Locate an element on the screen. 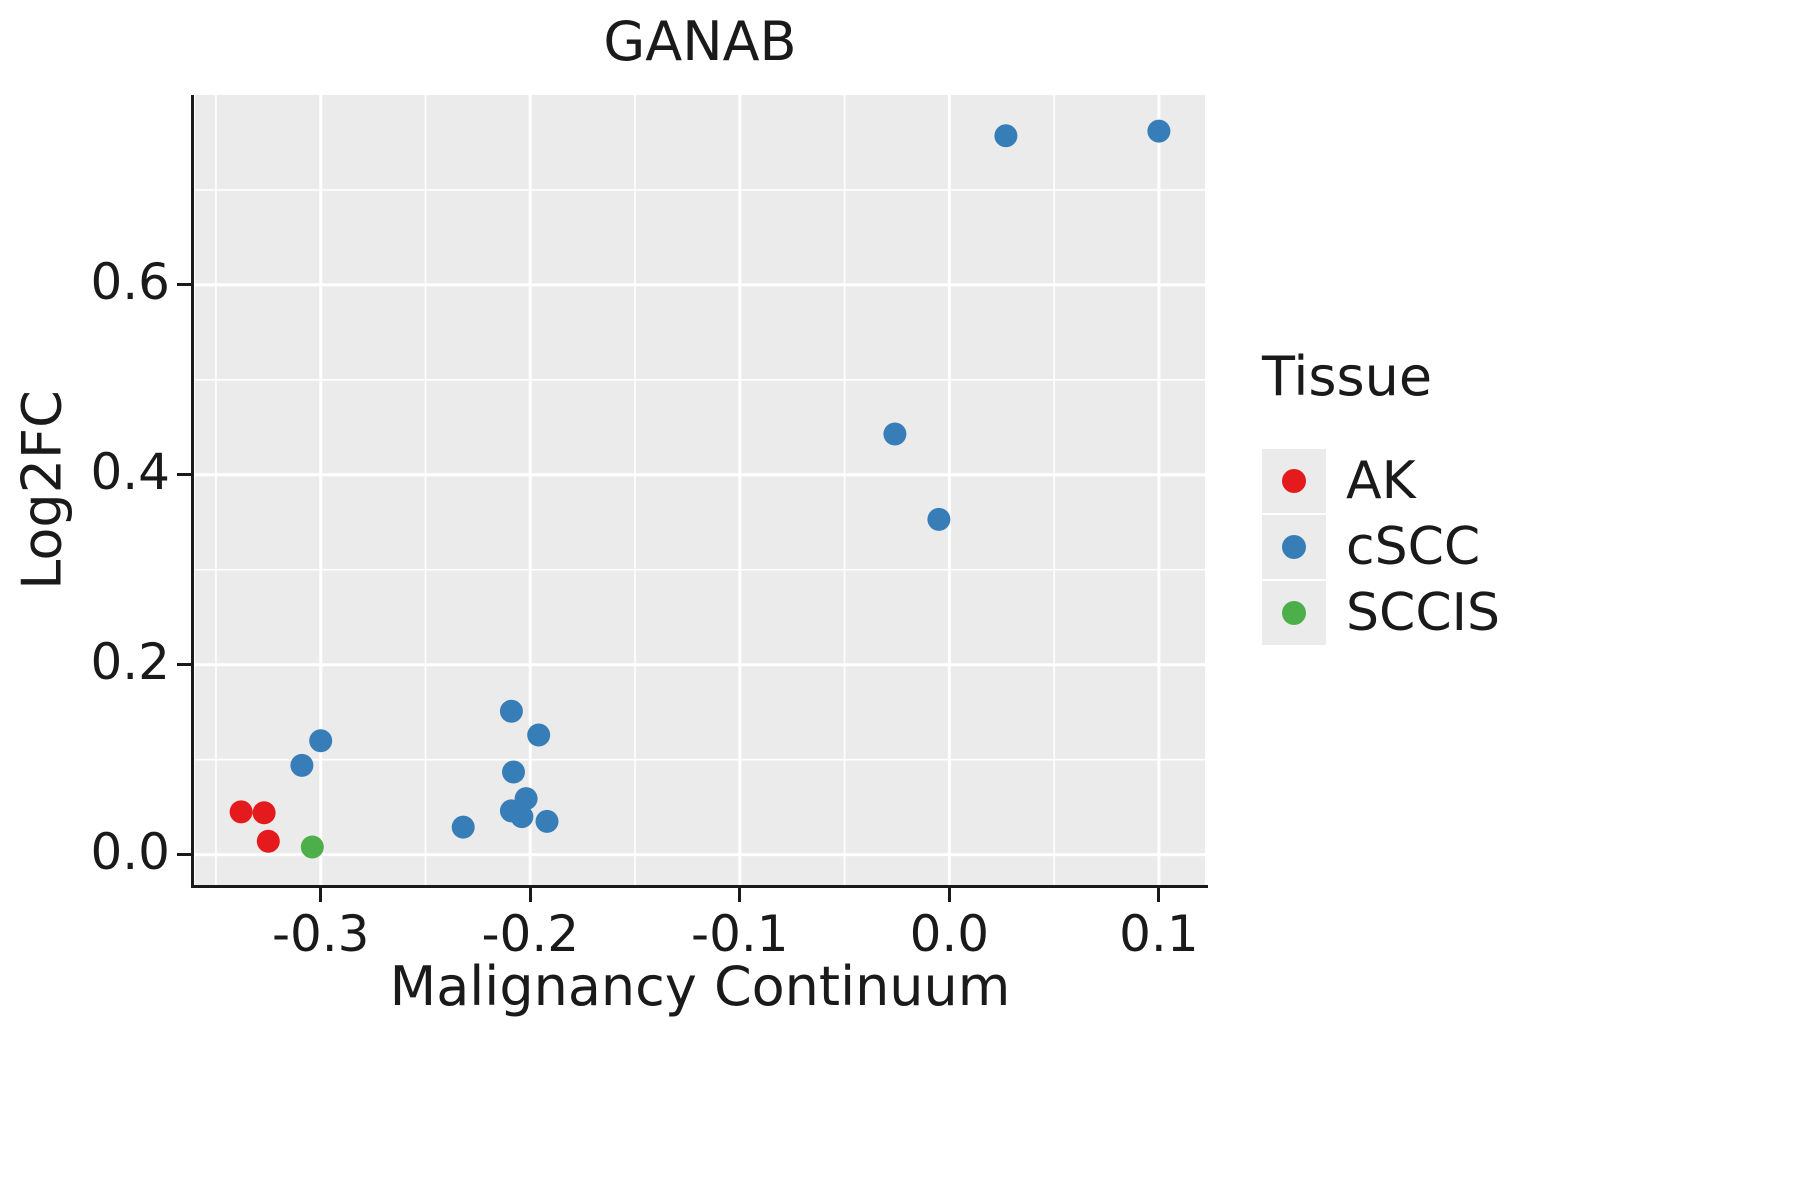  y-tick-label: 0.0 is located at coordinates (130, 851).